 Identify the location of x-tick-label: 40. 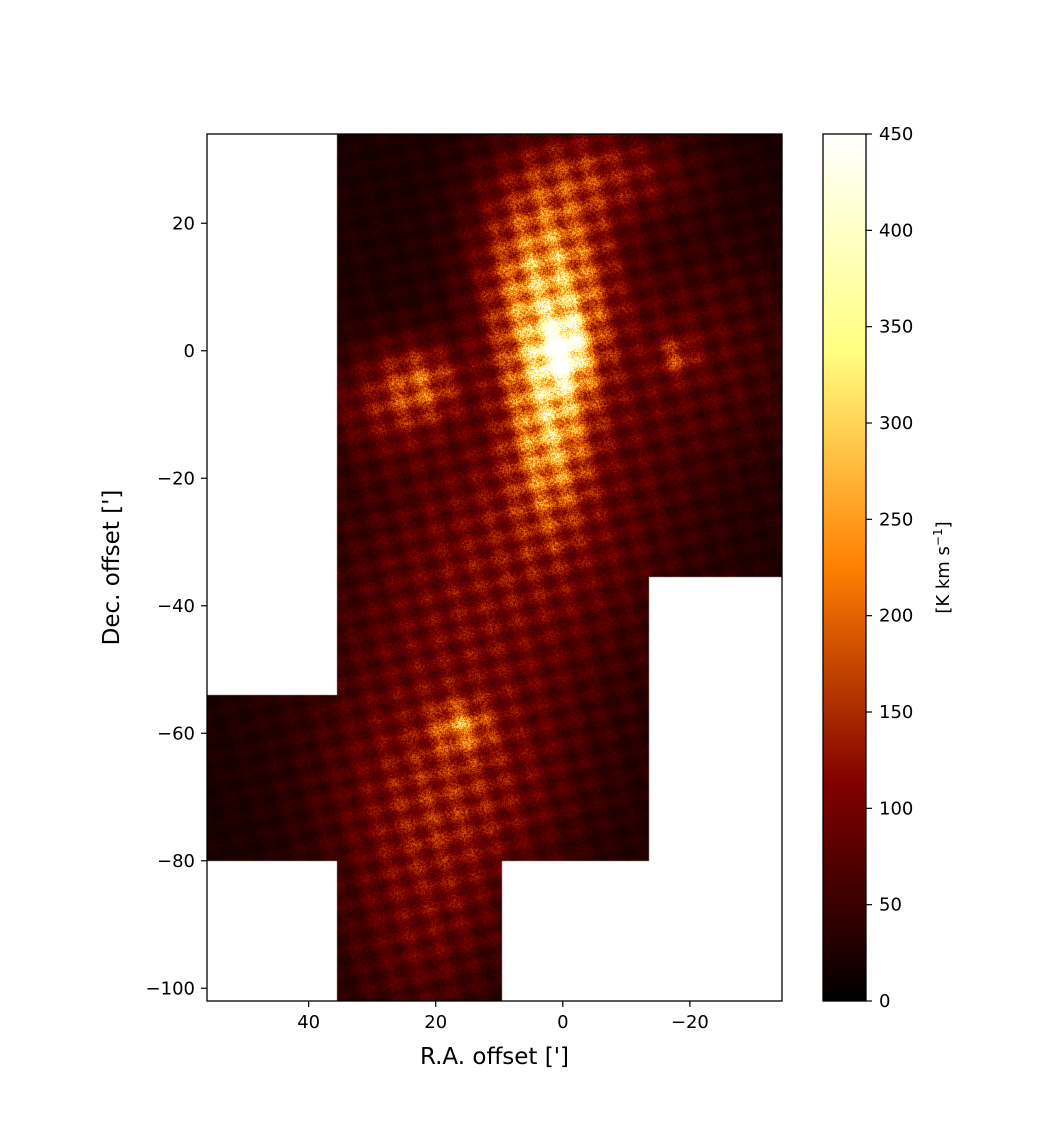
(308, 1022).